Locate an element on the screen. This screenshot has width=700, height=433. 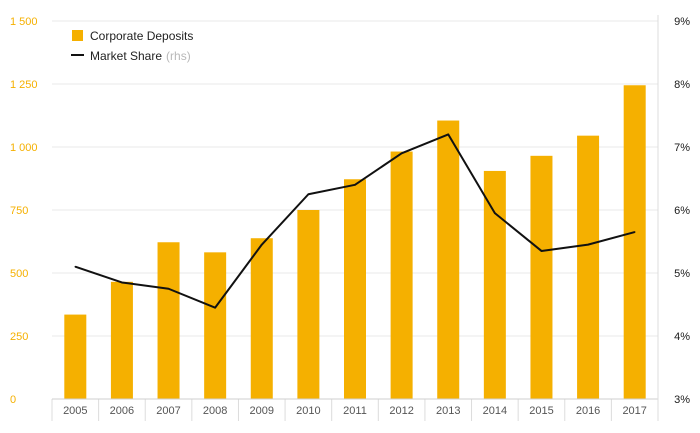
legend-series-suffix: (rhs) is located at coordinates (178, 56).